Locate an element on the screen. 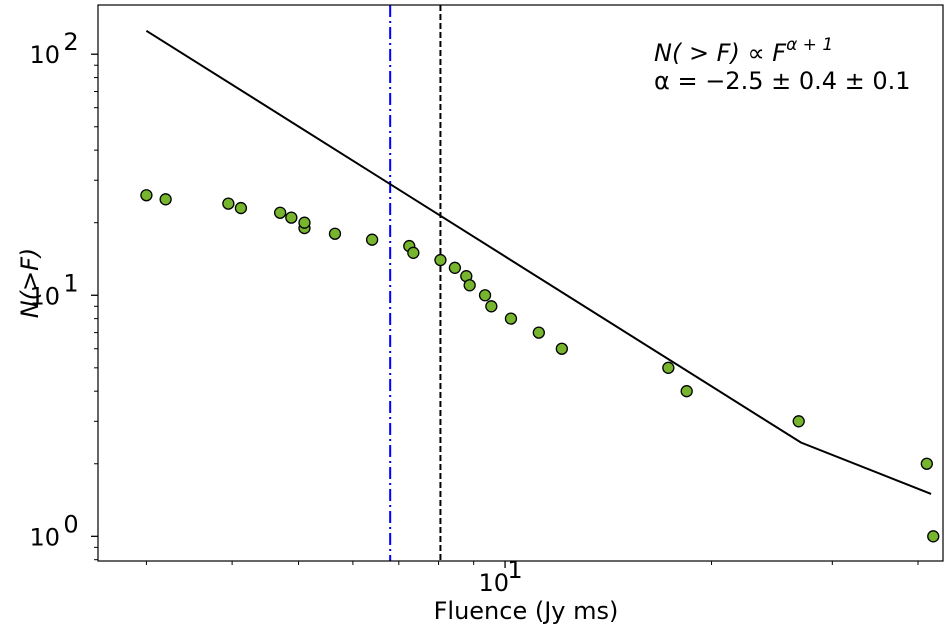 The height and width of the screenshot is (627, 945). annotation-line1-main: N( > F) ∝ F is located at coordinates (720, 53).